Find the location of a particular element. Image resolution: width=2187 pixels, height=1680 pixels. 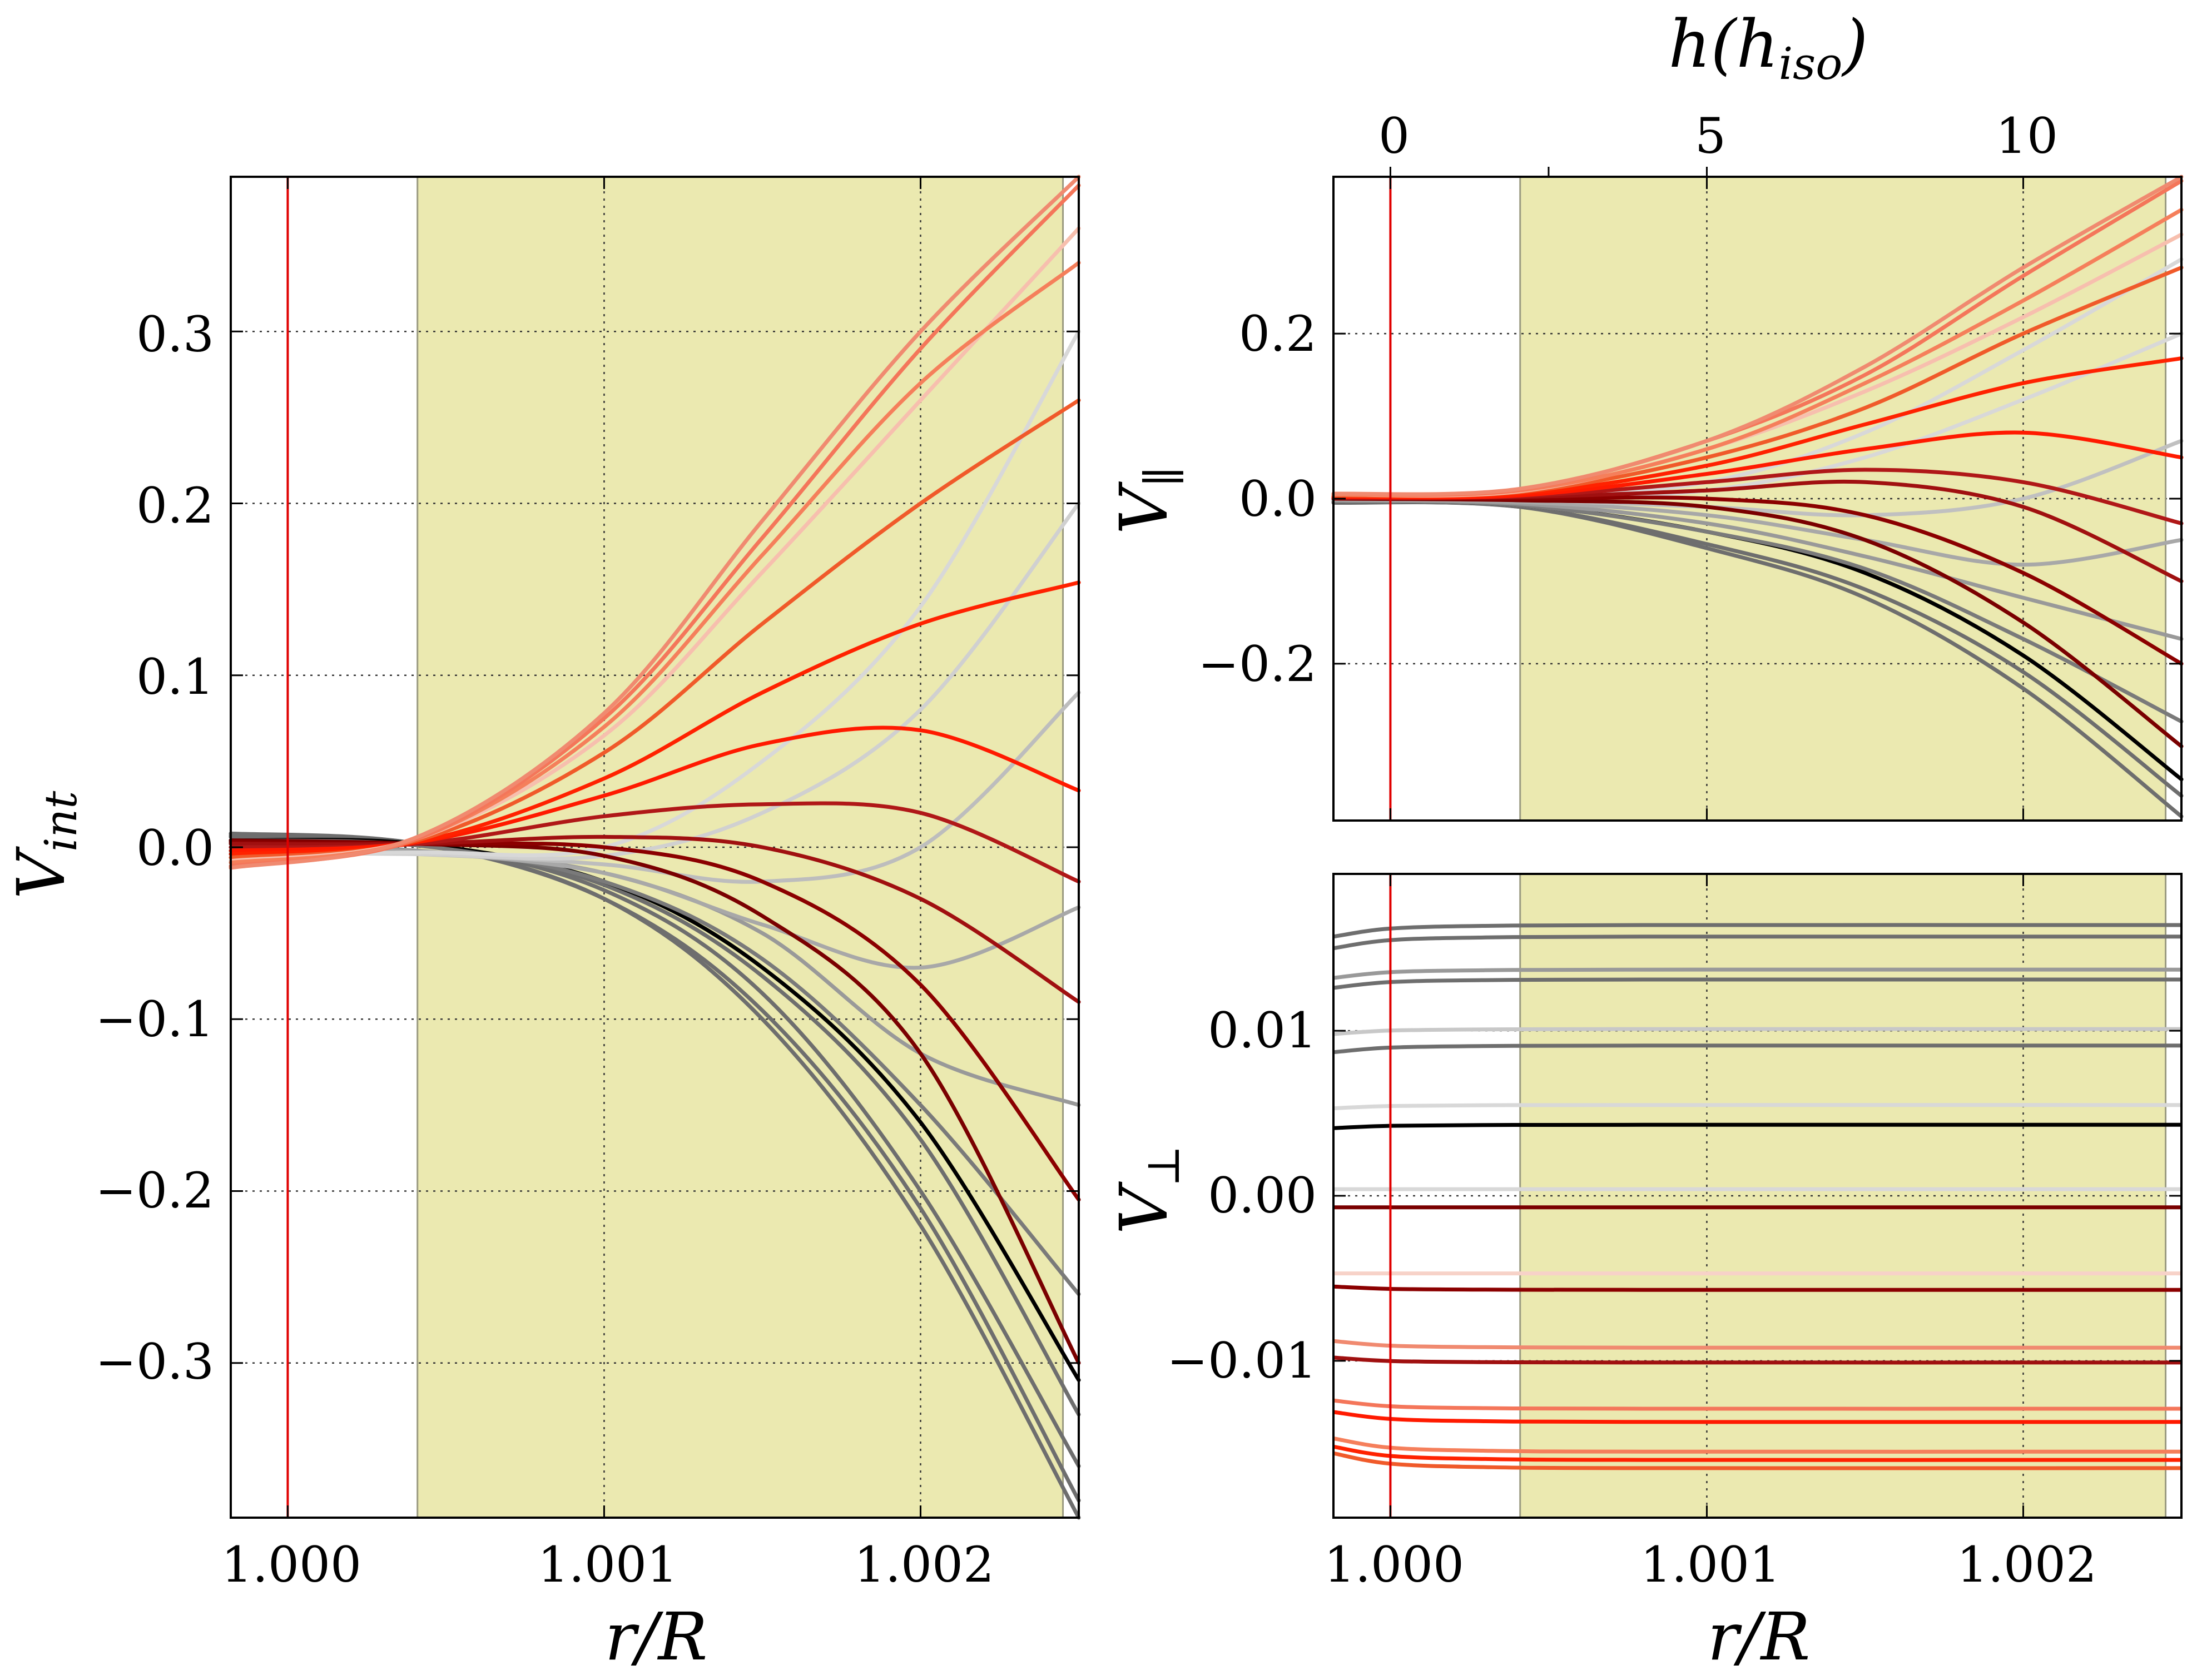

left-ytick-label-3: 0.0 is located at coordinates (175, 848).